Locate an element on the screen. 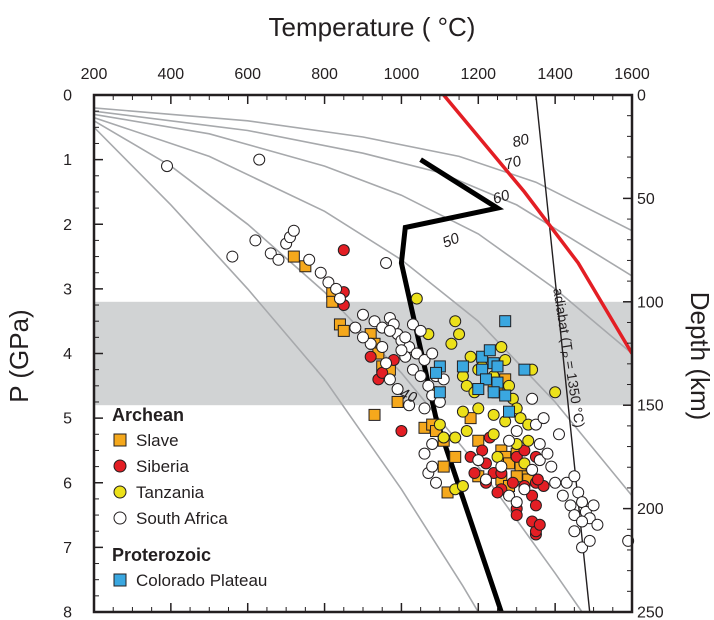  y-tick-label: 8 is located at coordinates (67, 612).